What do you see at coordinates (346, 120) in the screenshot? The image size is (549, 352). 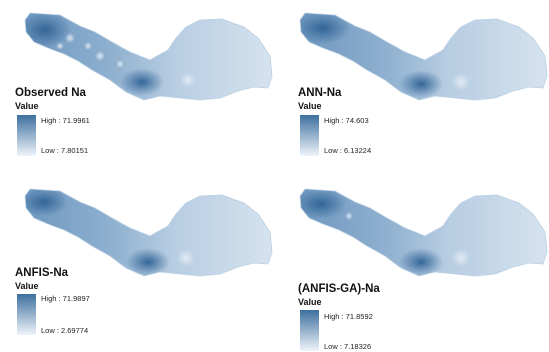 I see `legend-high-label: High : 74.603` at bounding box center [346, 120].